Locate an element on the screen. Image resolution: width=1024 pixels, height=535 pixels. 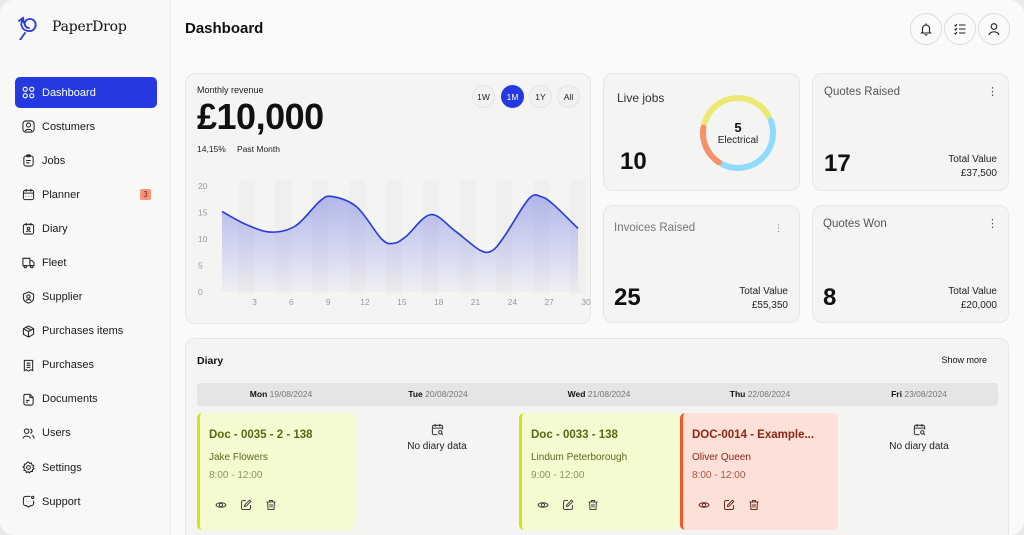
live-jobs-title: Live jobs is located at coordinates (641, 98).